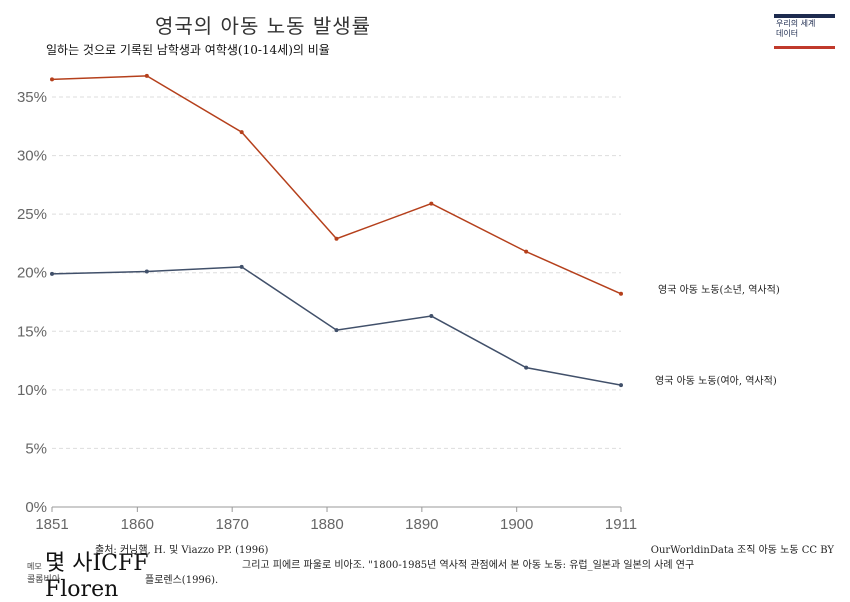 The width and height of the screenshot is (850, 602). What do you see at coordinates (182, 550) in the screenshot?
I see `source-note: 출처: 커닝햄, H. 및 Viazzo PP. (1996)` at bounding box center [182, 550].